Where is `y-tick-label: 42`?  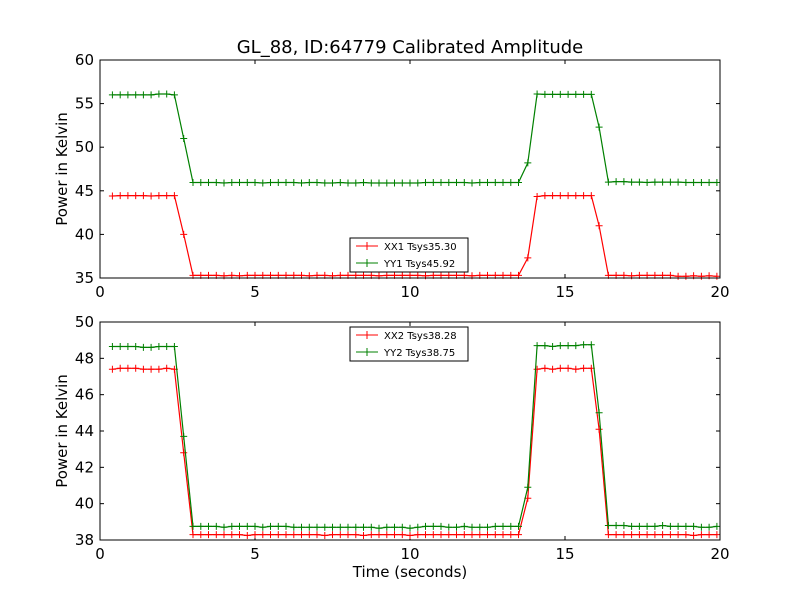 y-tick-label: 42 is located at coordinates (84, 467).